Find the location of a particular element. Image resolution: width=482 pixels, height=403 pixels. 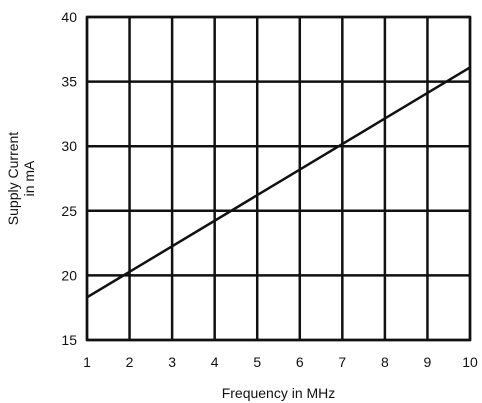

y-tick-label: 20 is located at coordinates (69, 275).